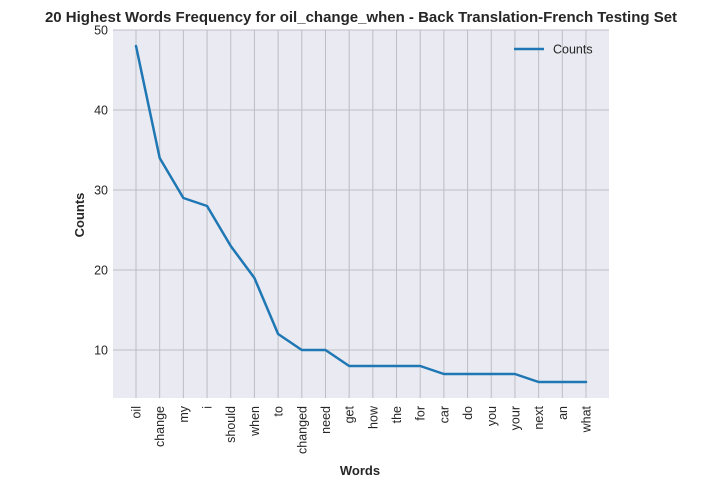 This screenshot has width=722, height=492. Describe the element at coordinates (79, 215) in the screenshot. I see `y-axis-label: Counts` at that location.